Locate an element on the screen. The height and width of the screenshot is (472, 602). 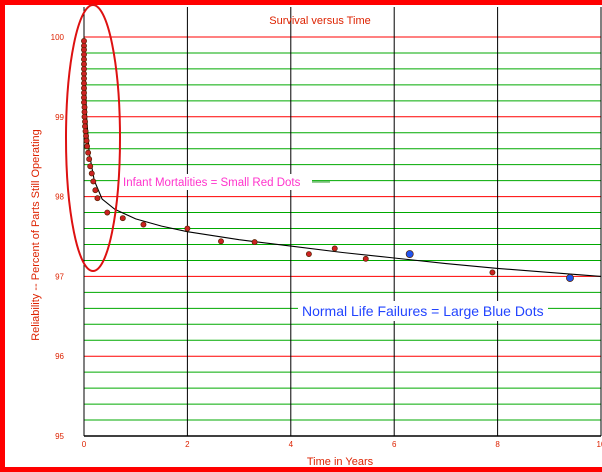
y-tick-label: 99 is located at coordinates (59, 117).